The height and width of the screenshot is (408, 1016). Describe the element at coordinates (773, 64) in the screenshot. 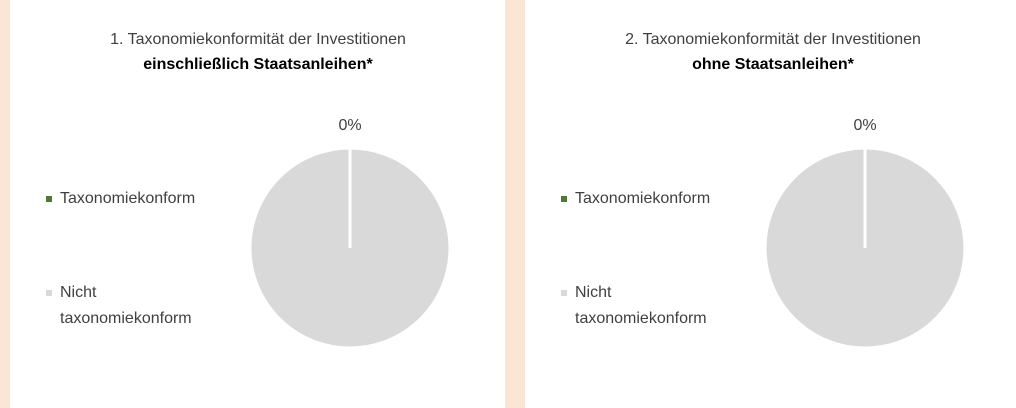

I see `chart-subtitle: ohne Staatsanleihen*` at that location.